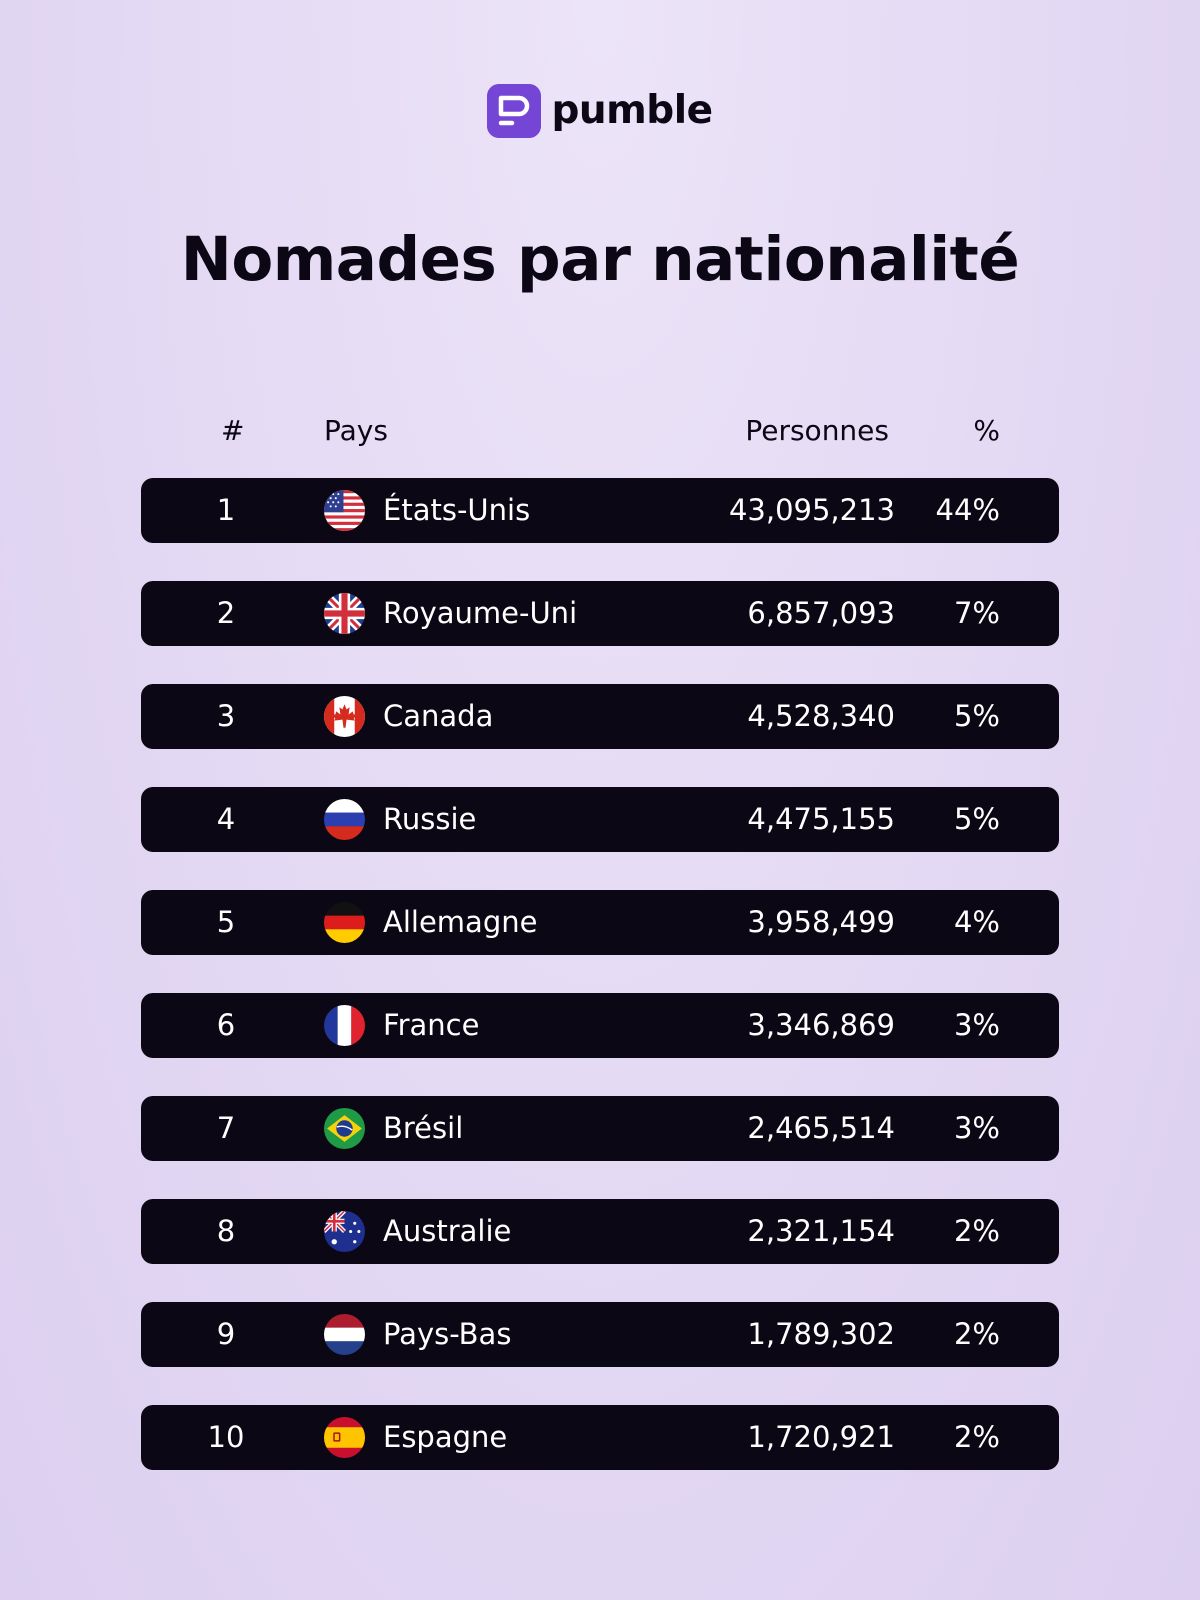 The image size is (1200, 1600). Describe the element at coordinates (600, 1231) in the screenshot. I see `table-row: 8 Australie 2,321,154 2%` at that location.